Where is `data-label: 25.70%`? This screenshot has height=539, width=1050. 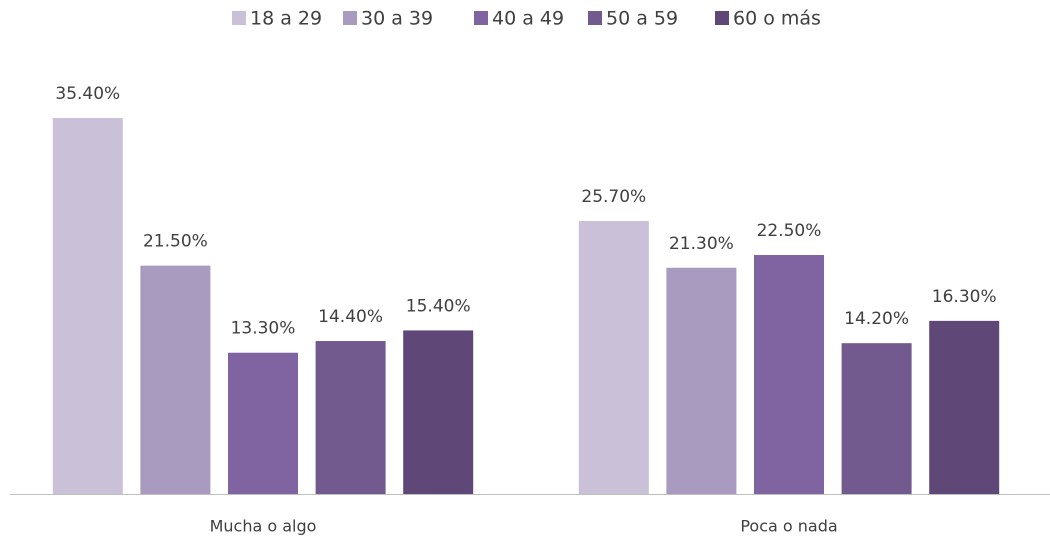
data-label: 25.70% is located at coordinates (613, 197).